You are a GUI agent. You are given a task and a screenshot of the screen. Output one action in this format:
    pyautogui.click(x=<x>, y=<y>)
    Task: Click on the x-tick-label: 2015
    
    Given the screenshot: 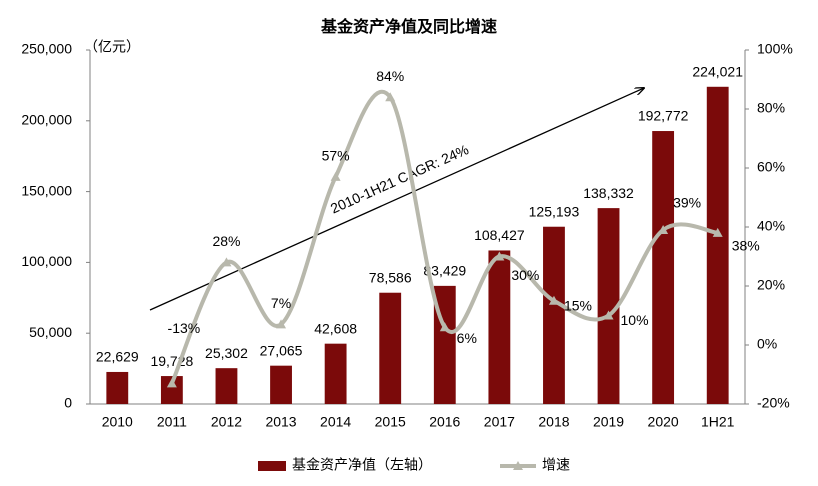 What is the action you would take?
    pyautogui.click(x=390, y=422)
    